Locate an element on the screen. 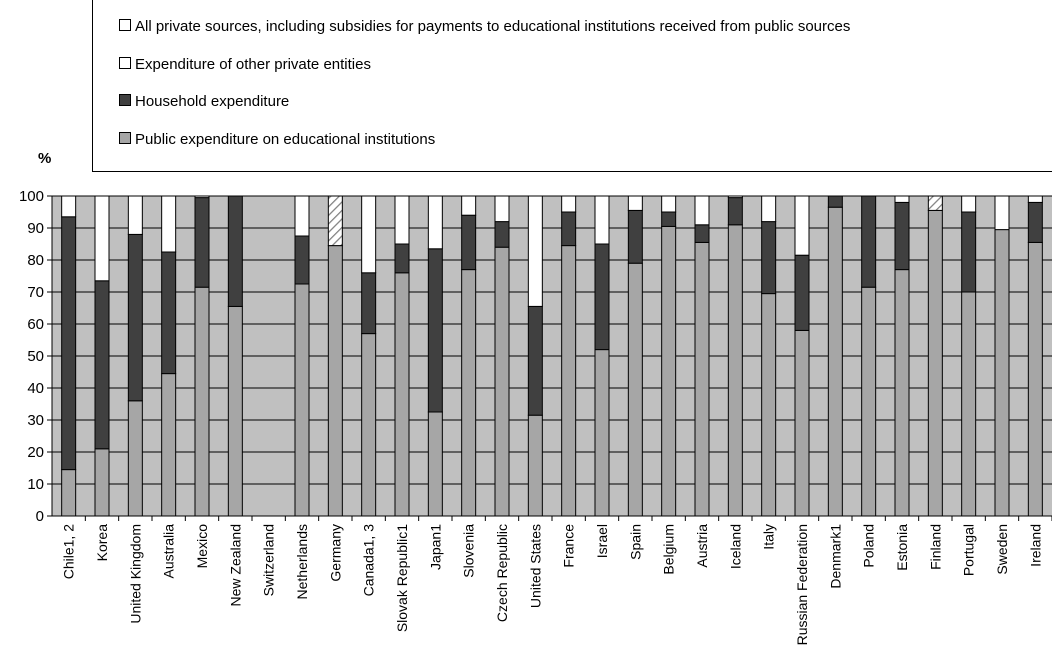 This screenshot has height=669, width=1052. legend-label: Expenditure of other private entities is located at coordinates (253, 64).